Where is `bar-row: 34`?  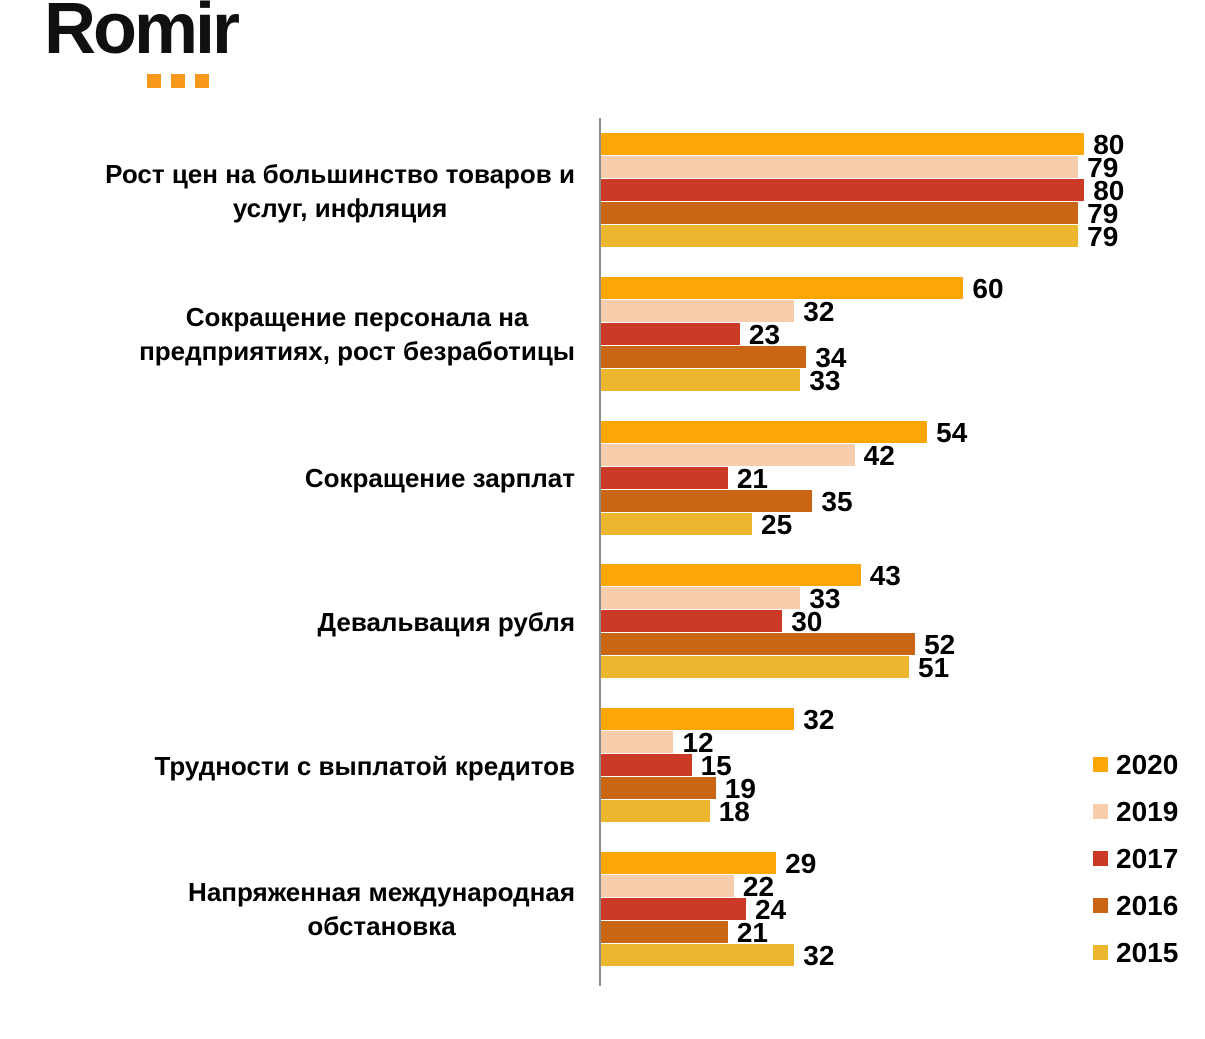 bar-row: 34 is located at coordinates (903, 357).